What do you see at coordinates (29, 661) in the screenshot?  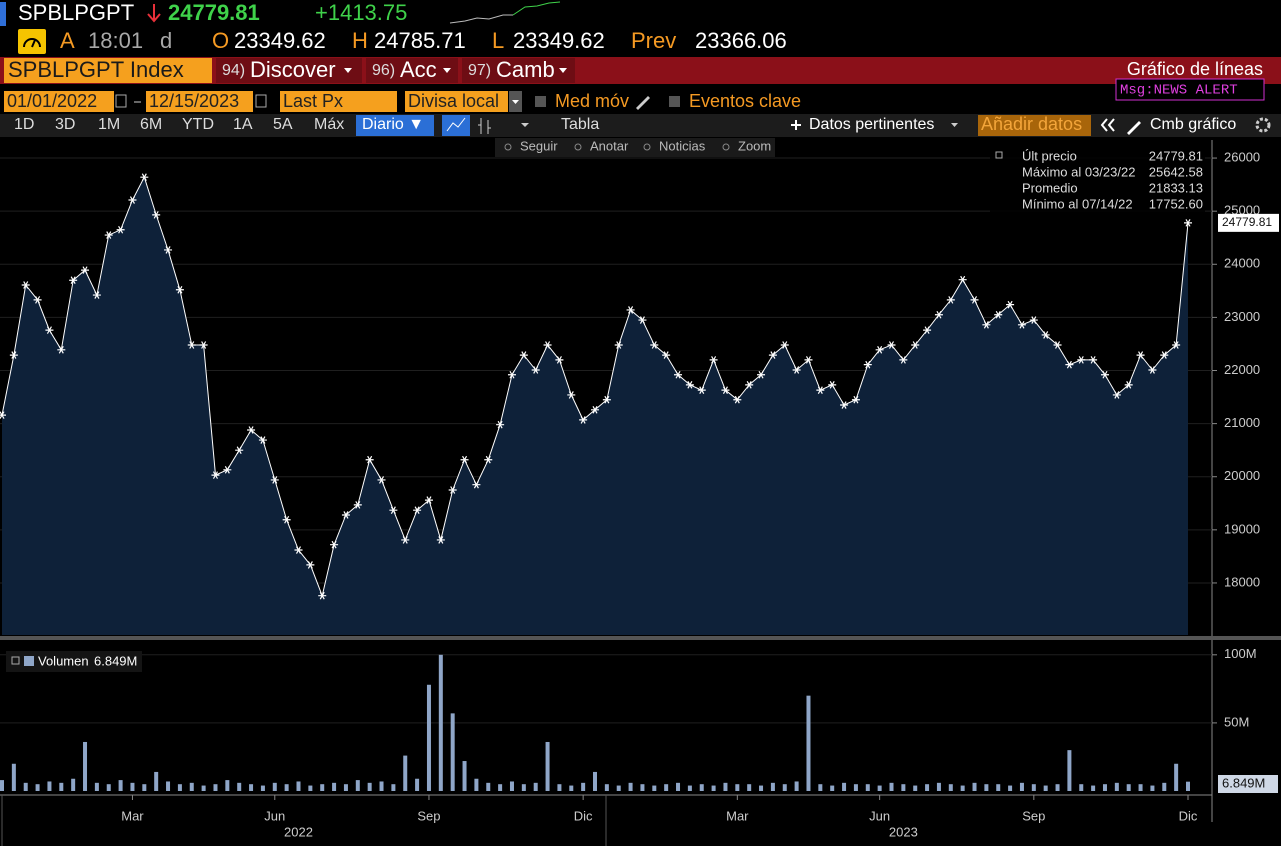 I see `legend-swatch` at bounding box center [29, 661].